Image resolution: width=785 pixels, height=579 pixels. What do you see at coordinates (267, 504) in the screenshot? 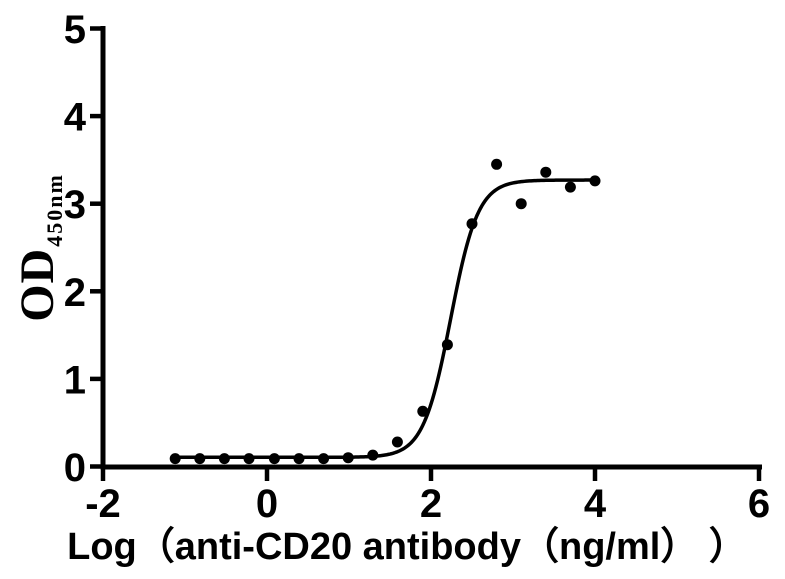
I see `x-tick-label: 0` at bounding box center [267, 504].